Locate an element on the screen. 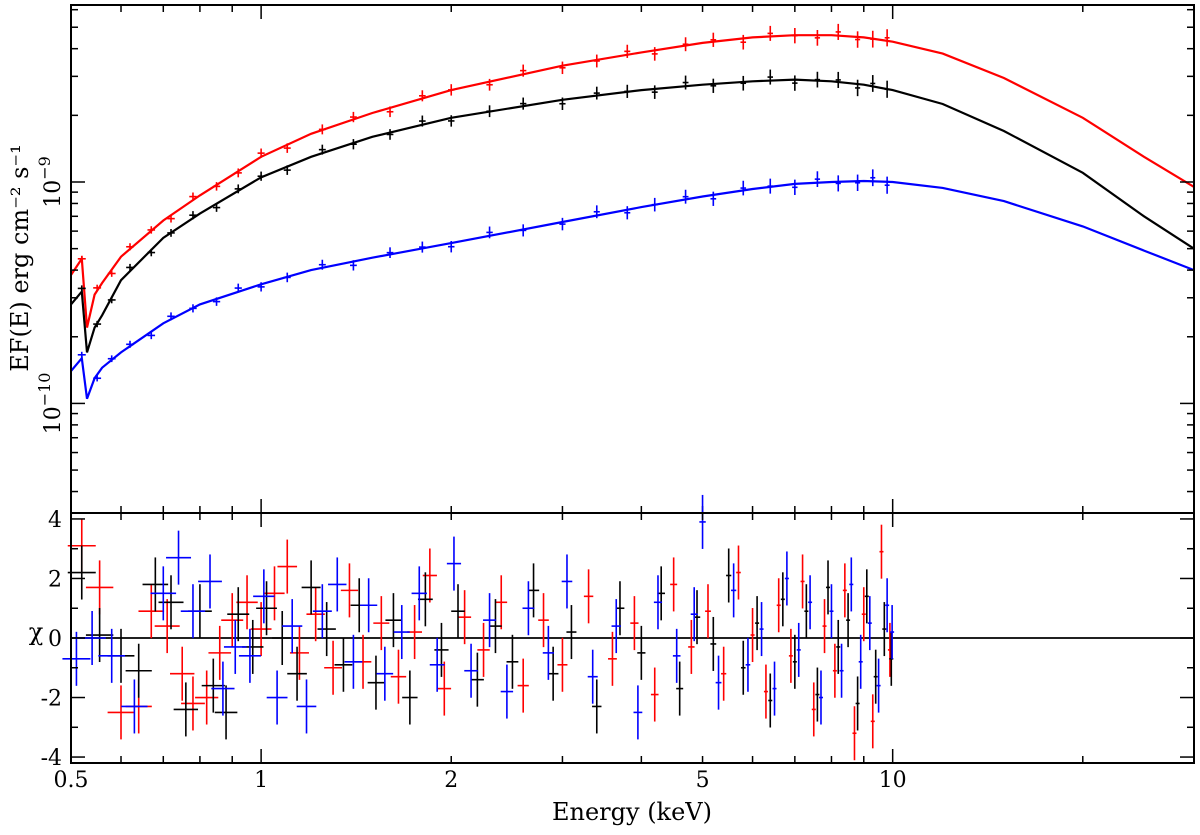  y-tick-label: 10−10 is located at coordinates (50, 404).